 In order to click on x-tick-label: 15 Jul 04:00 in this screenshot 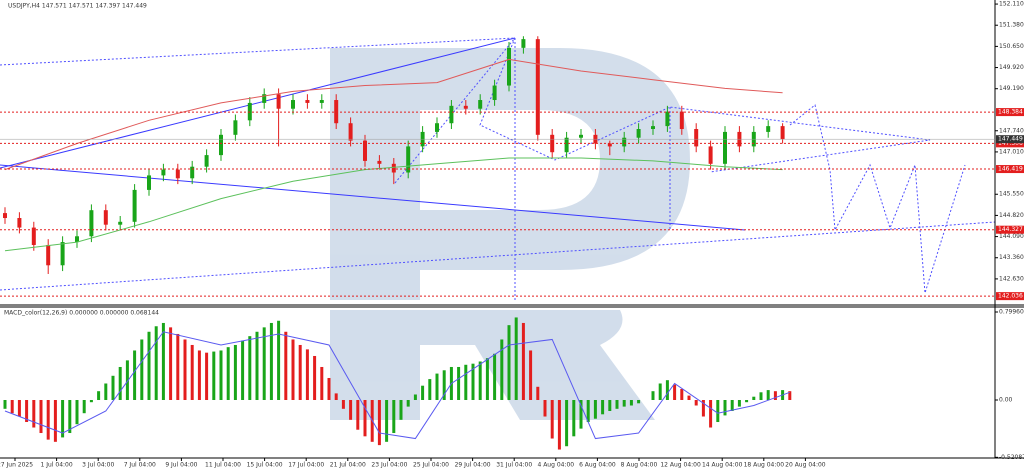, I will do `click(265, 465)`.